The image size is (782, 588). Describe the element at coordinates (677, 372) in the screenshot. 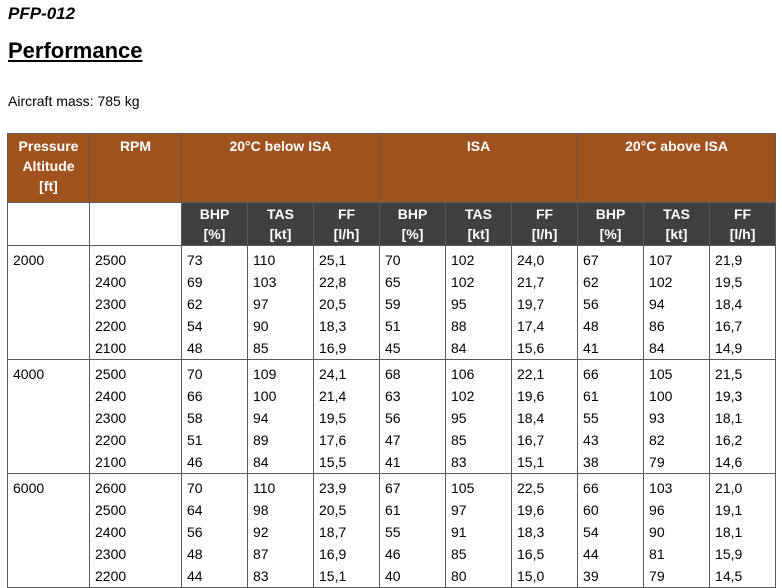

I see `value-cell: 105` at that location.